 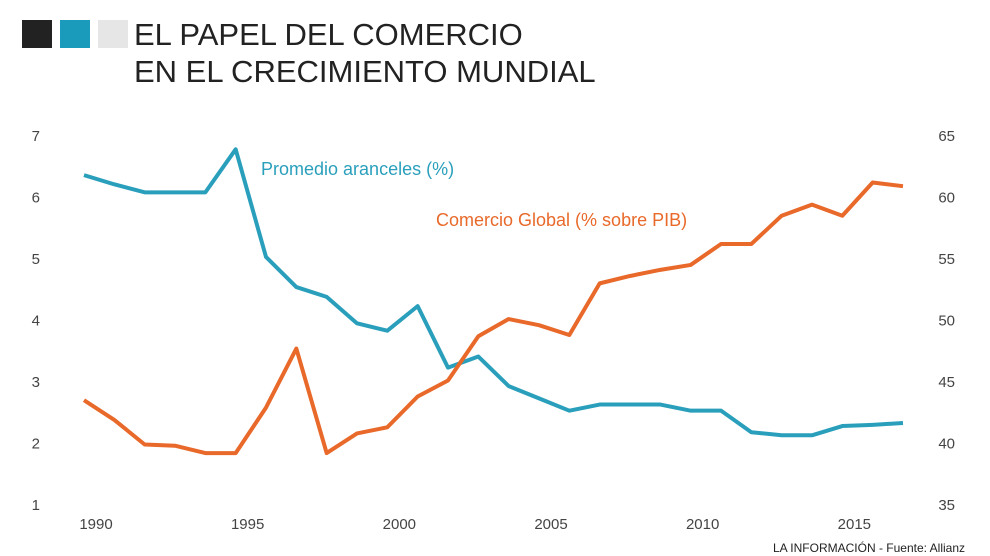 What do you see at coordinates (869, 547) in the screenshot?
I see `source: LA INFORMACIÓN - Fuente: Allianz` at bounding box center [869, 547].